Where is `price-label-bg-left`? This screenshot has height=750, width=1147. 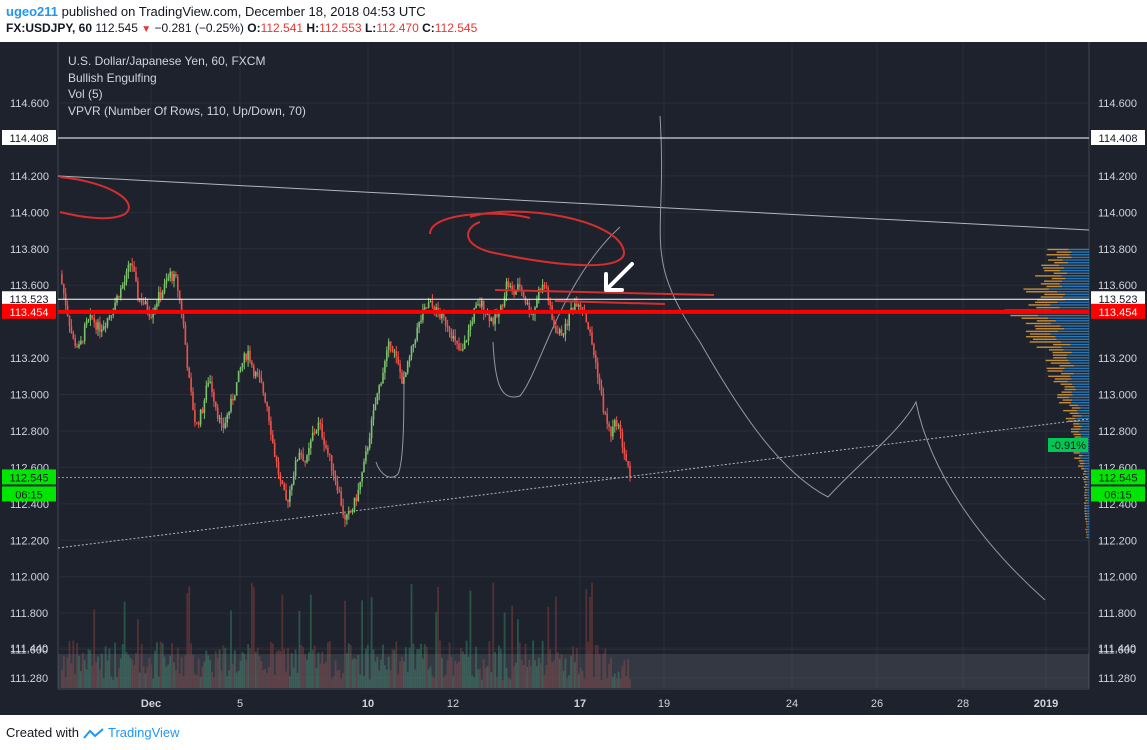
price-label-bg-left is located at coordinates (29, 311).